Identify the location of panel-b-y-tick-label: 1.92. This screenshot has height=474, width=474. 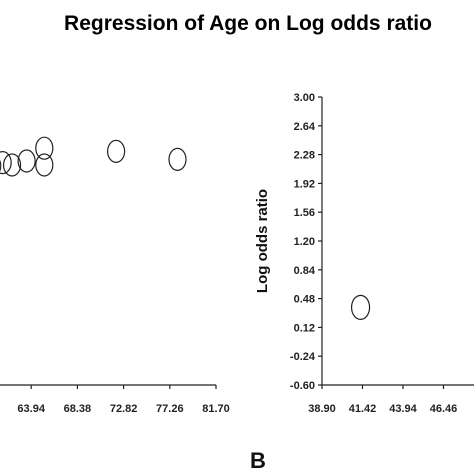
(304, 184).